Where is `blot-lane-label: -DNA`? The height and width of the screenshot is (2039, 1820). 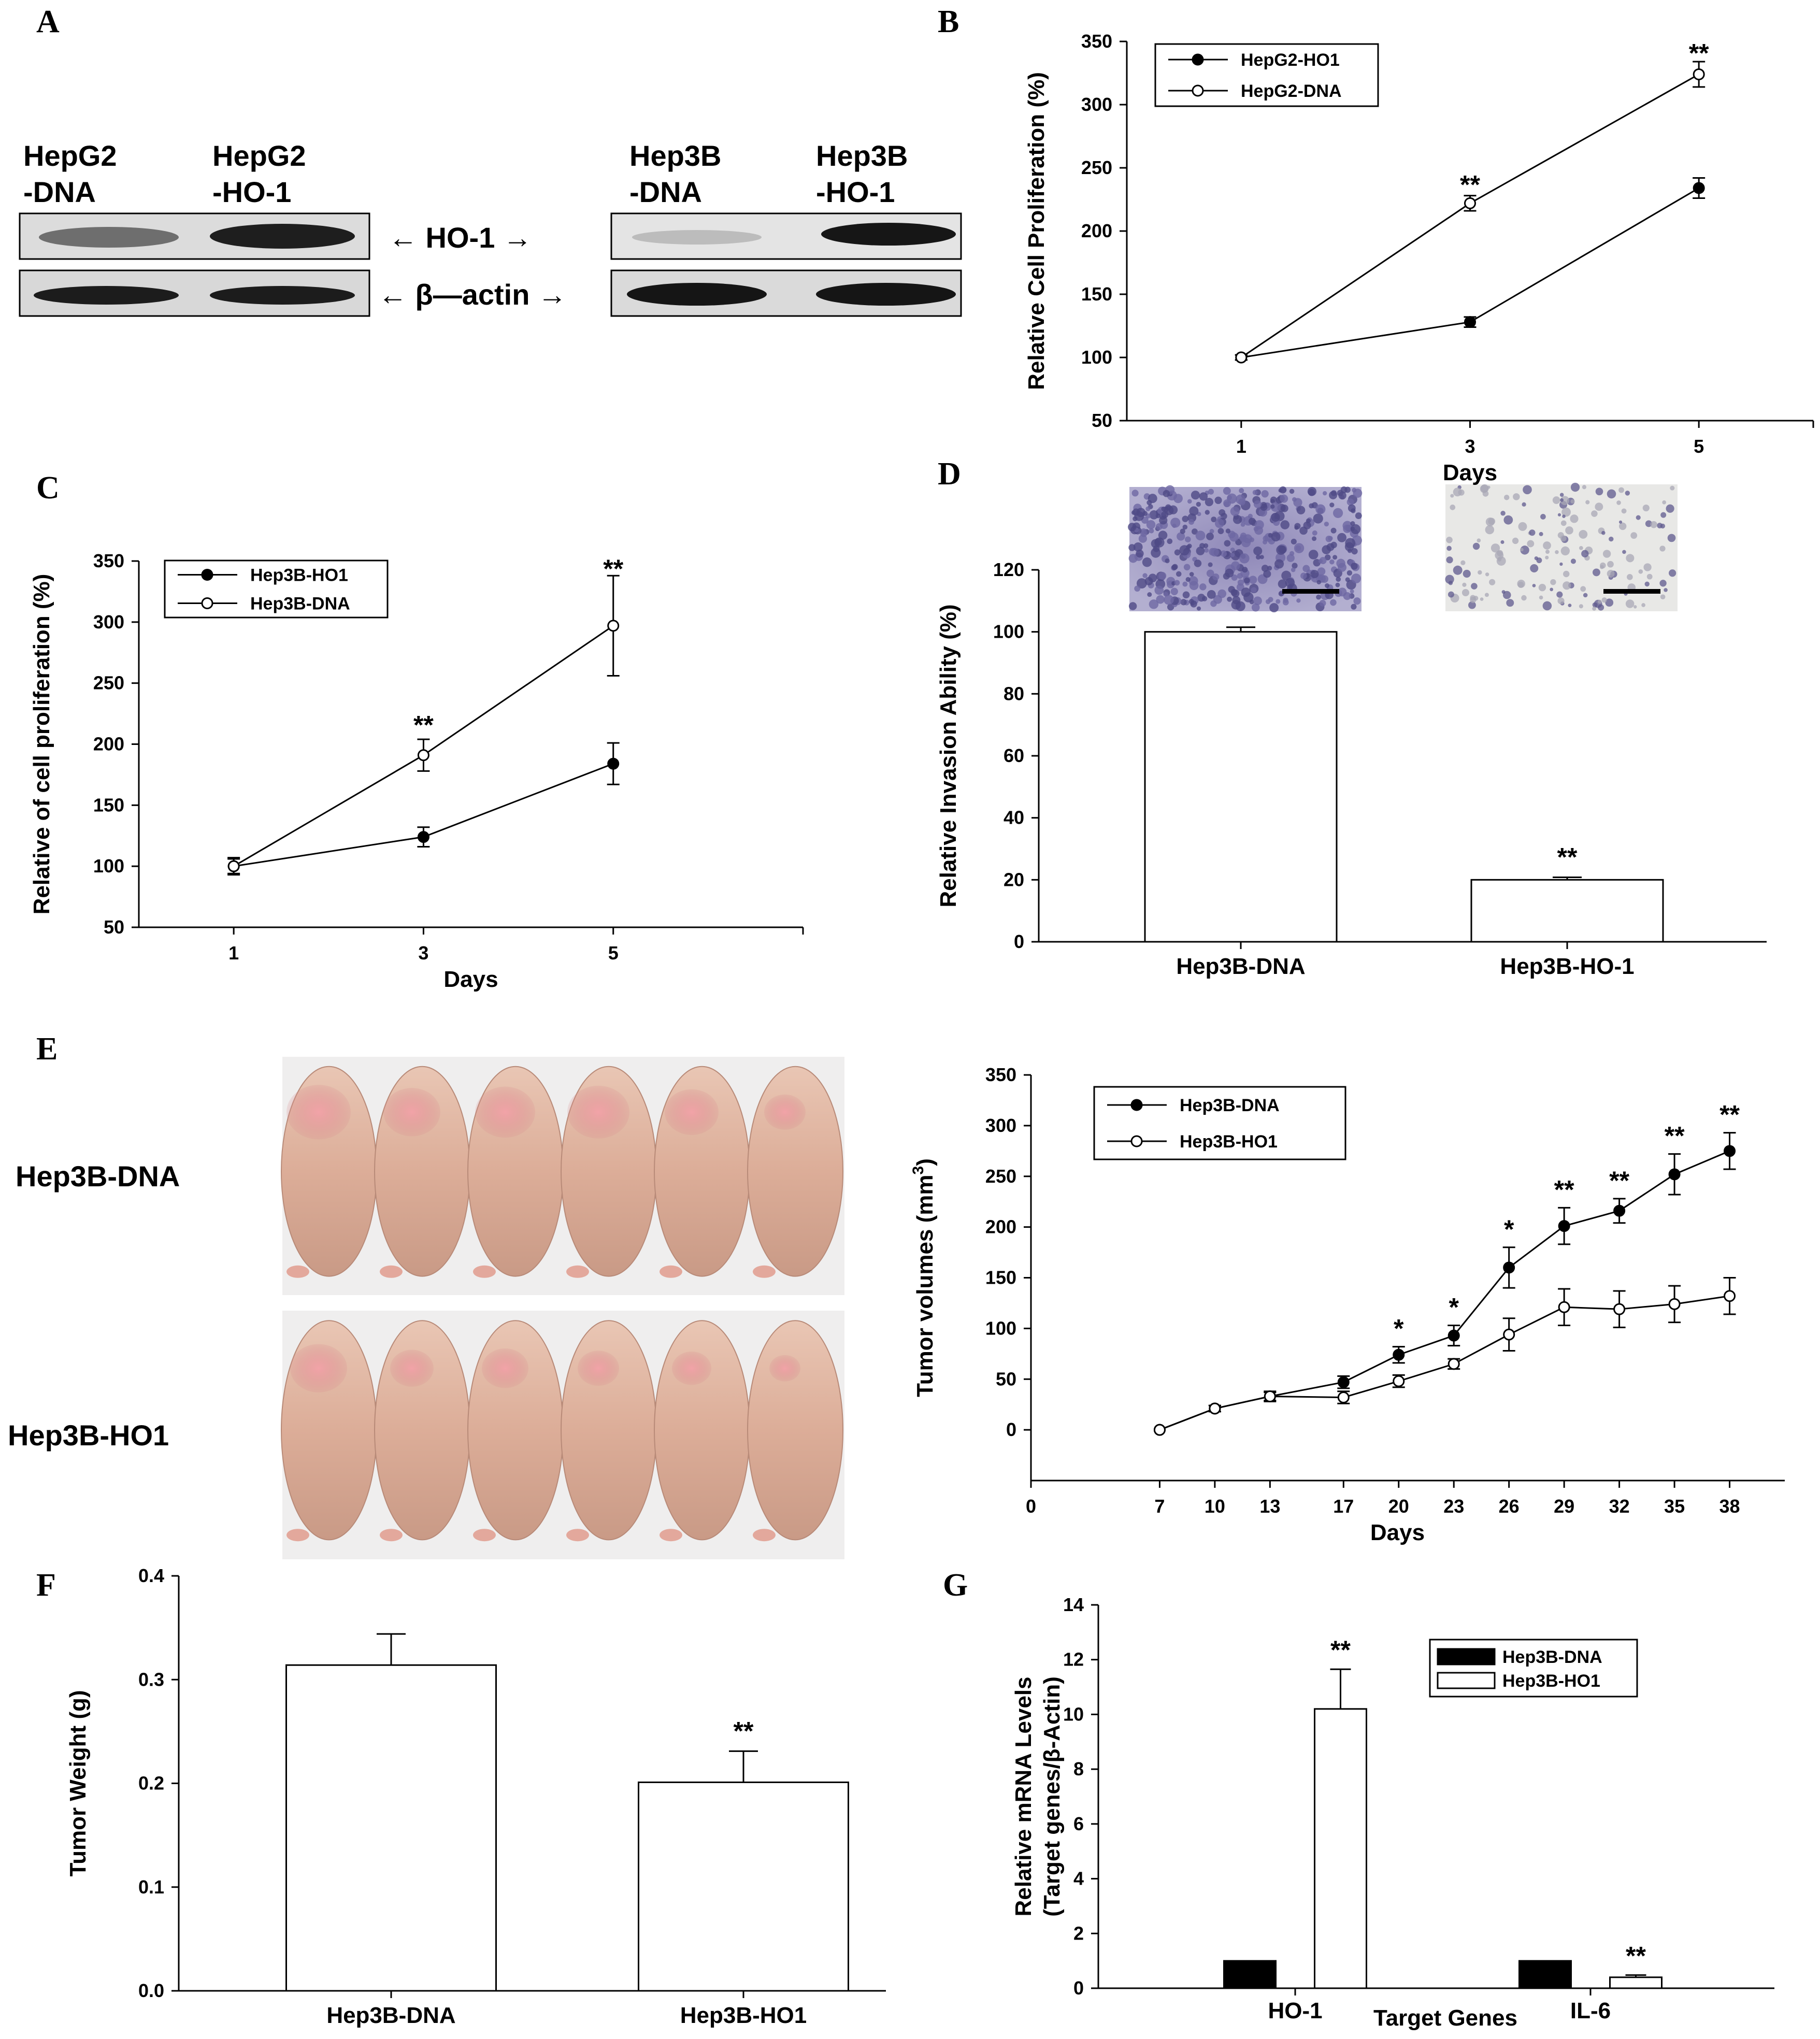 blot-lane-label: -DNA is located at coordinates (60, 192).